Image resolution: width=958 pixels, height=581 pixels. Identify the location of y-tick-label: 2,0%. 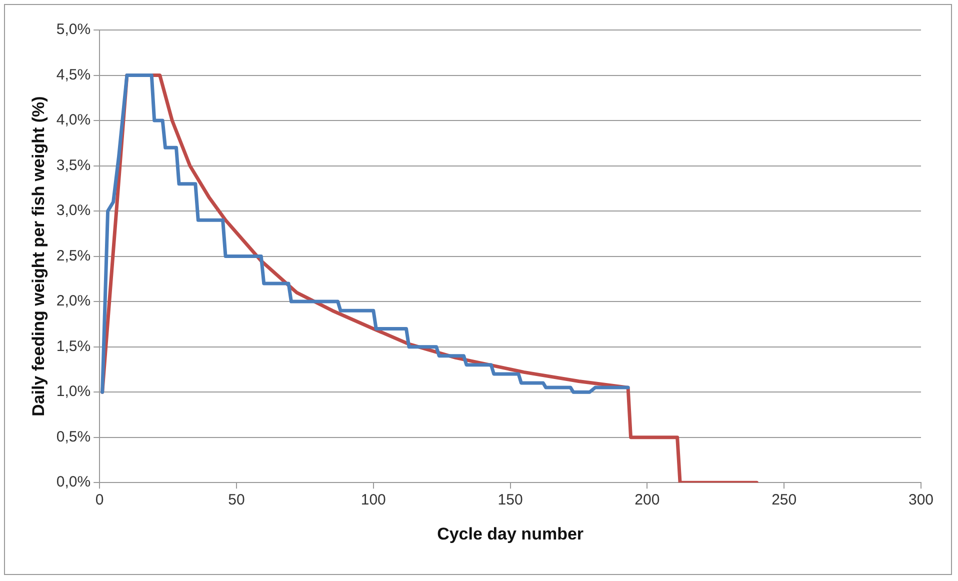
(73, 301).